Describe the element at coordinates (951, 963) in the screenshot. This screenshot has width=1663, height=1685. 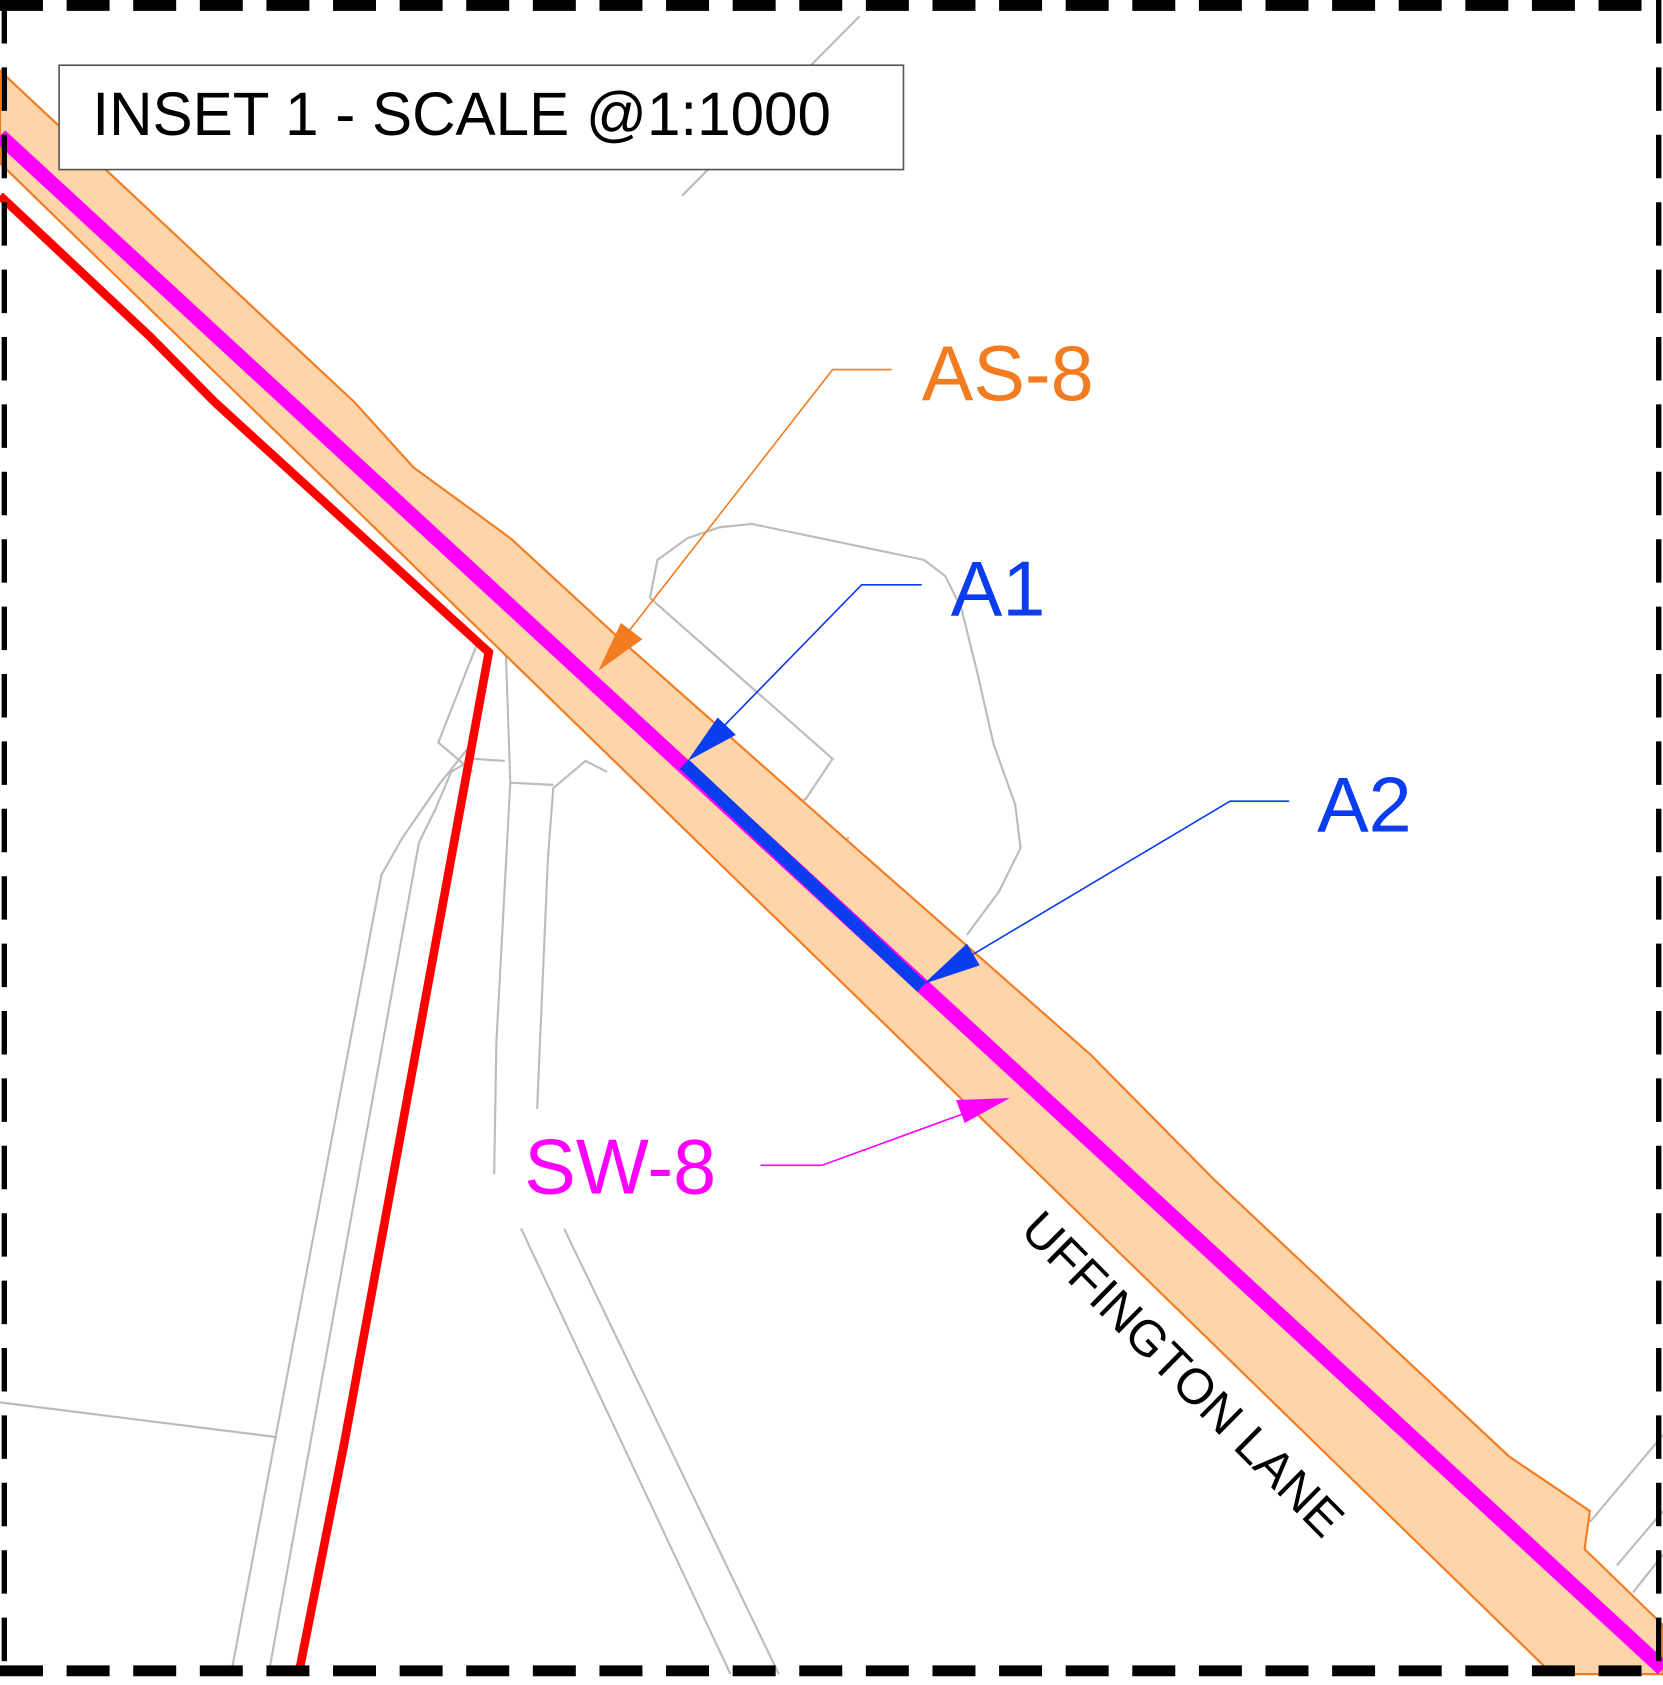
I see `a2-arrow` at that location.